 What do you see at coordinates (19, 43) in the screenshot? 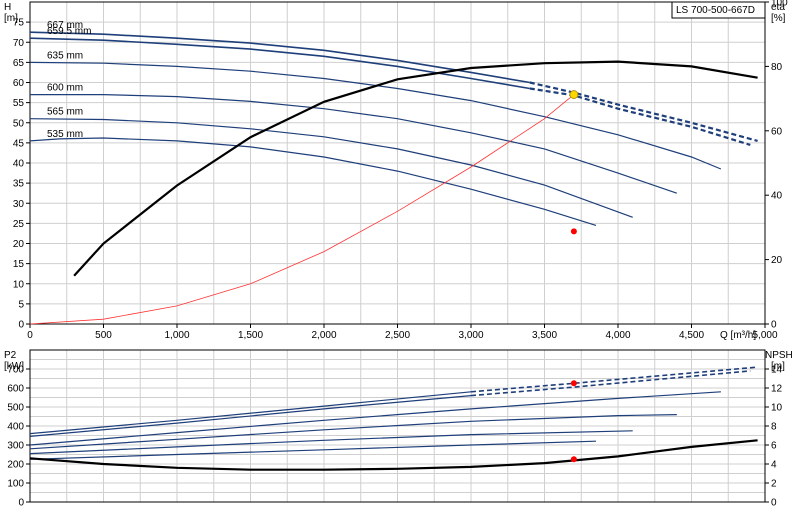
I see `h-tick-label: 70` at bounding box center [19, 43].